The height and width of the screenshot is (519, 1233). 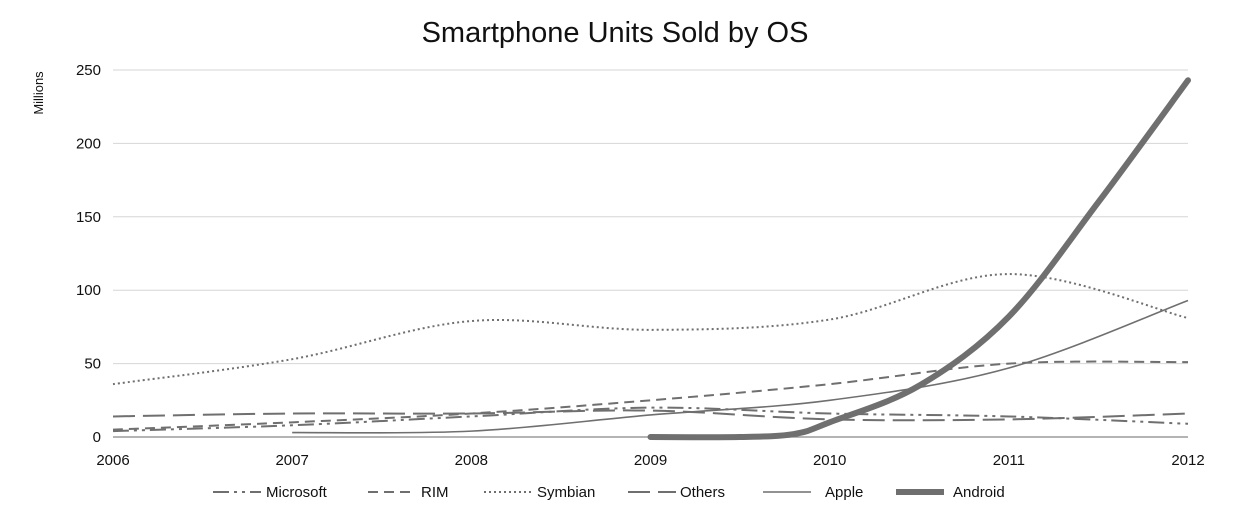 I want to click on legend-label: RIM, so click(x=435, y=492).